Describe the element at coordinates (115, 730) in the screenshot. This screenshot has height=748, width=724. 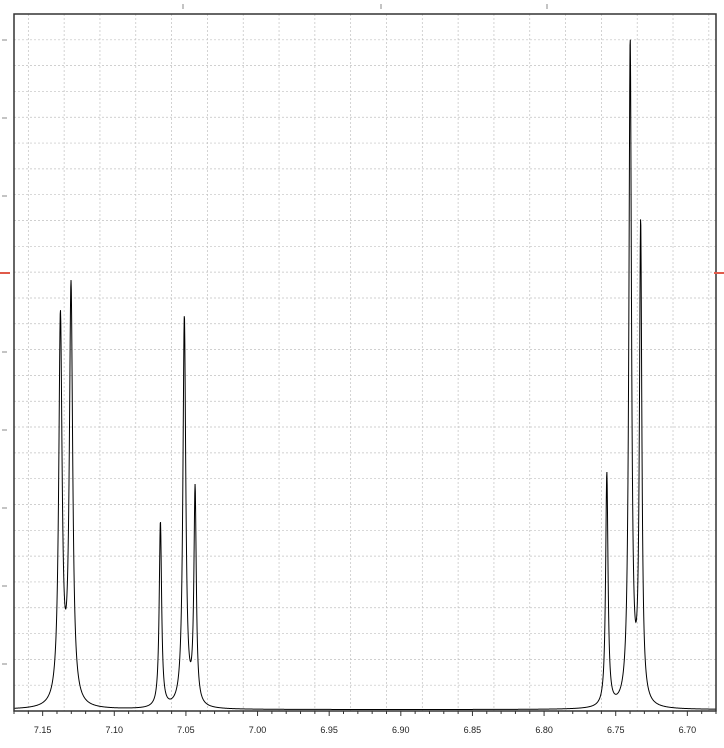
I see `x-tick-label: 7.10` at that location.